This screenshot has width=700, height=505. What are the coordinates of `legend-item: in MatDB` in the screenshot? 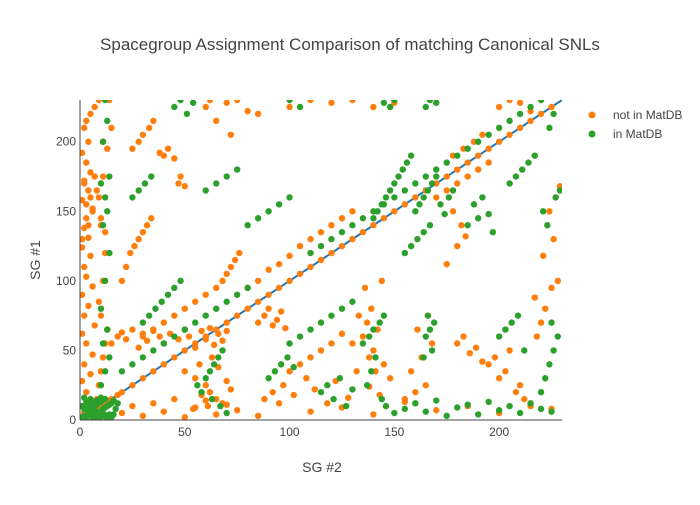 It's located at (625, 134).